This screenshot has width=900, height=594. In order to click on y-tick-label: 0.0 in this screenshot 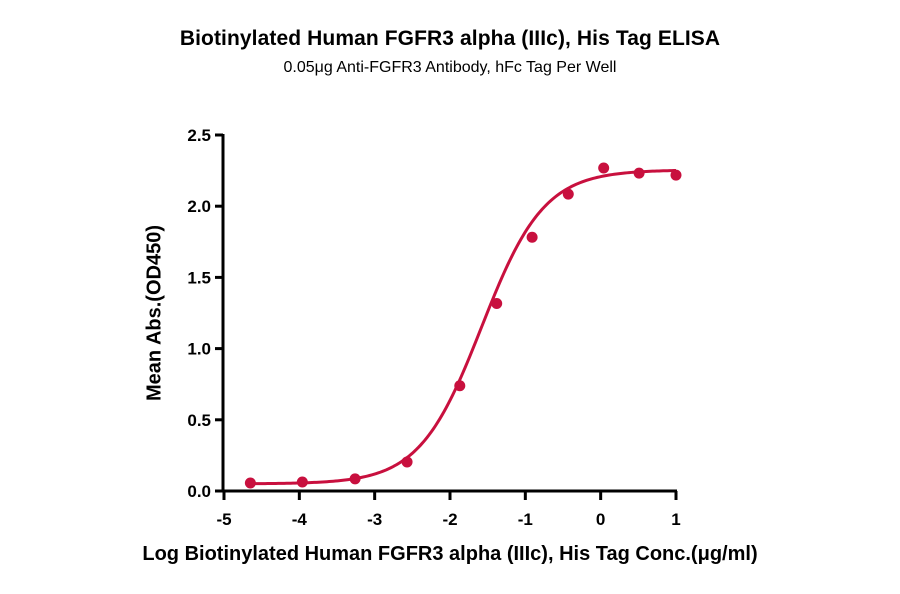, I will do `click(199, 491)`.